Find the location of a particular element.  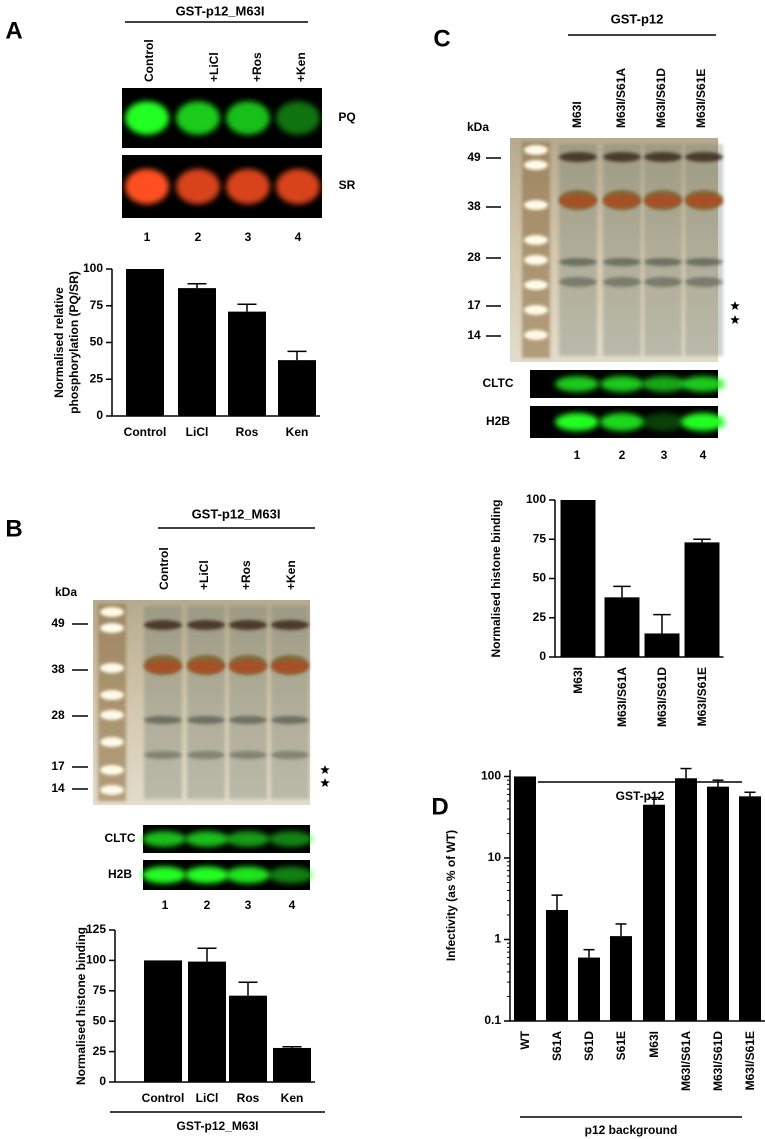

marker-label: 49 is located at coordinates (58, 623).